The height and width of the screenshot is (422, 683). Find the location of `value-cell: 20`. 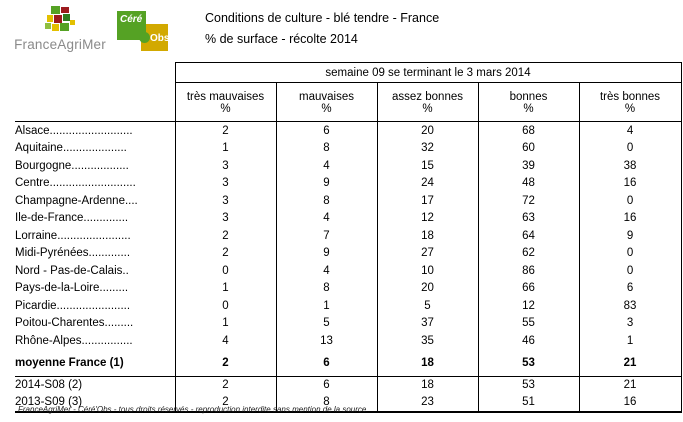

value-cell: 20 is located at coordinates (427, 288).